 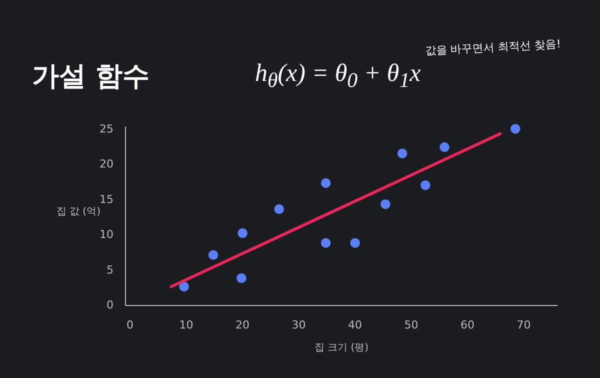 What do you see at coordinates (341, 348) in the screenshot?
I see `x-axis-title: 집 크기 (평)` at bounding box center [341, 348].